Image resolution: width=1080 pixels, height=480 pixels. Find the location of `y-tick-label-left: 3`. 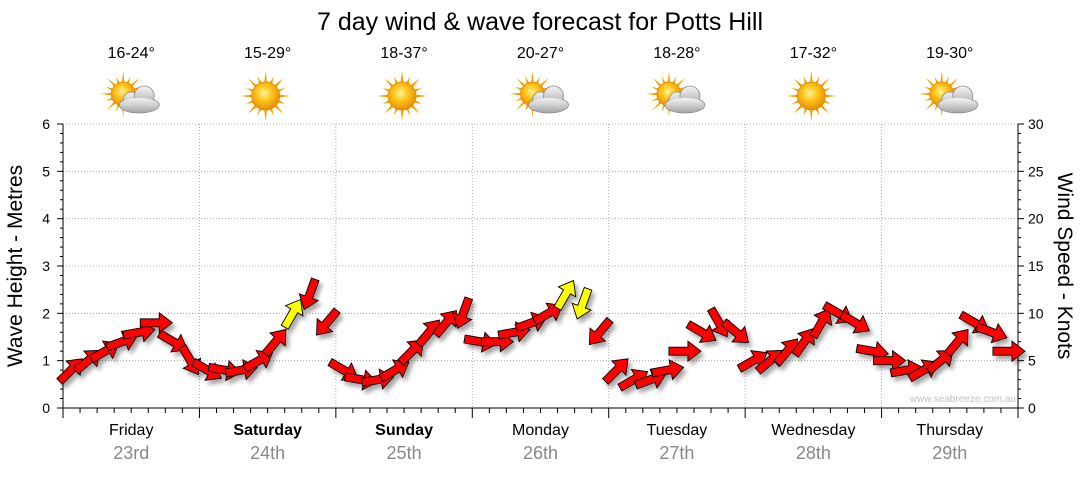

y-tick-label-left: 3 is located at coordinates (46, 266).